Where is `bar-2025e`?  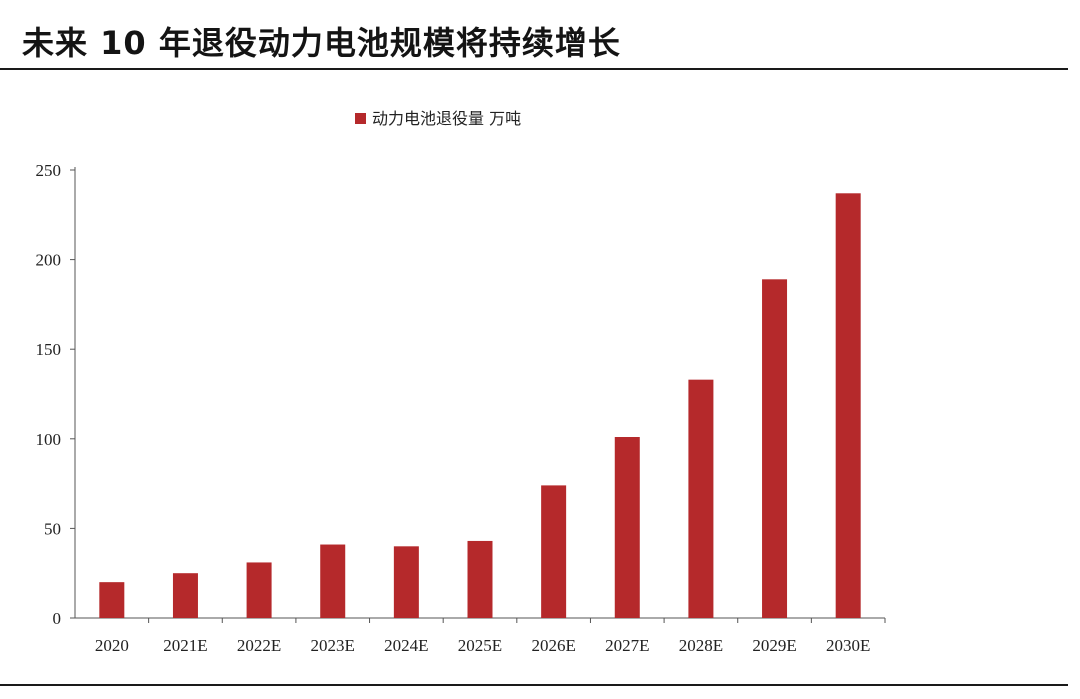 bar-2025e is located at coordinates (480, 579).